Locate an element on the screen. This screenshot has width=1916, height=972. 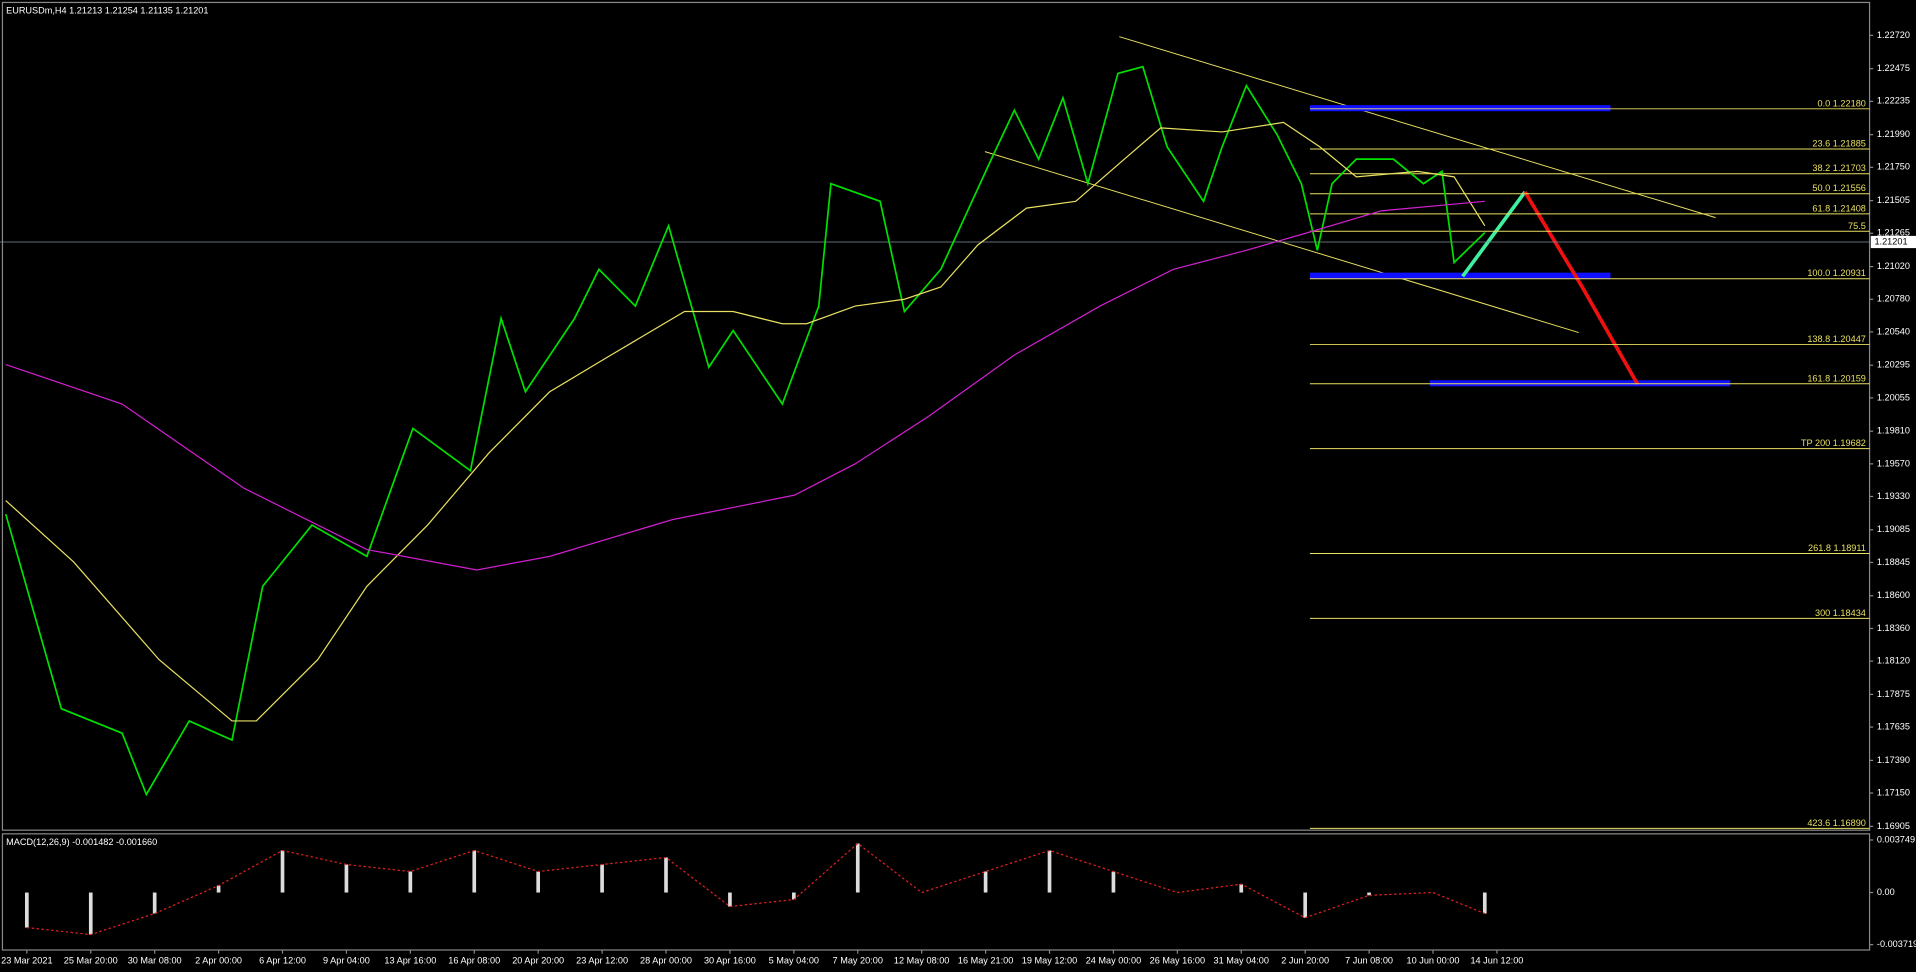
y-tick-label: 1.20540 is located at coordinates (1893, 331).